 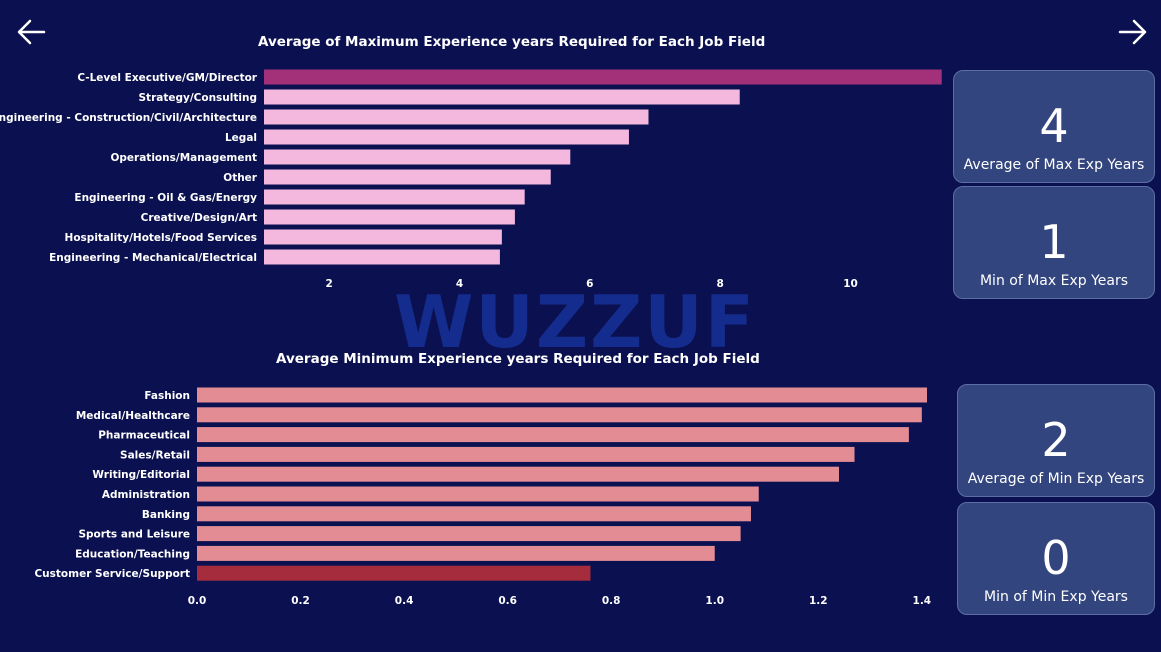 What do you see at coordinates (1056, 597) in the screenshot?
I see `card-label: Min of Min Exp Years` at bounding box center [1056, 597].